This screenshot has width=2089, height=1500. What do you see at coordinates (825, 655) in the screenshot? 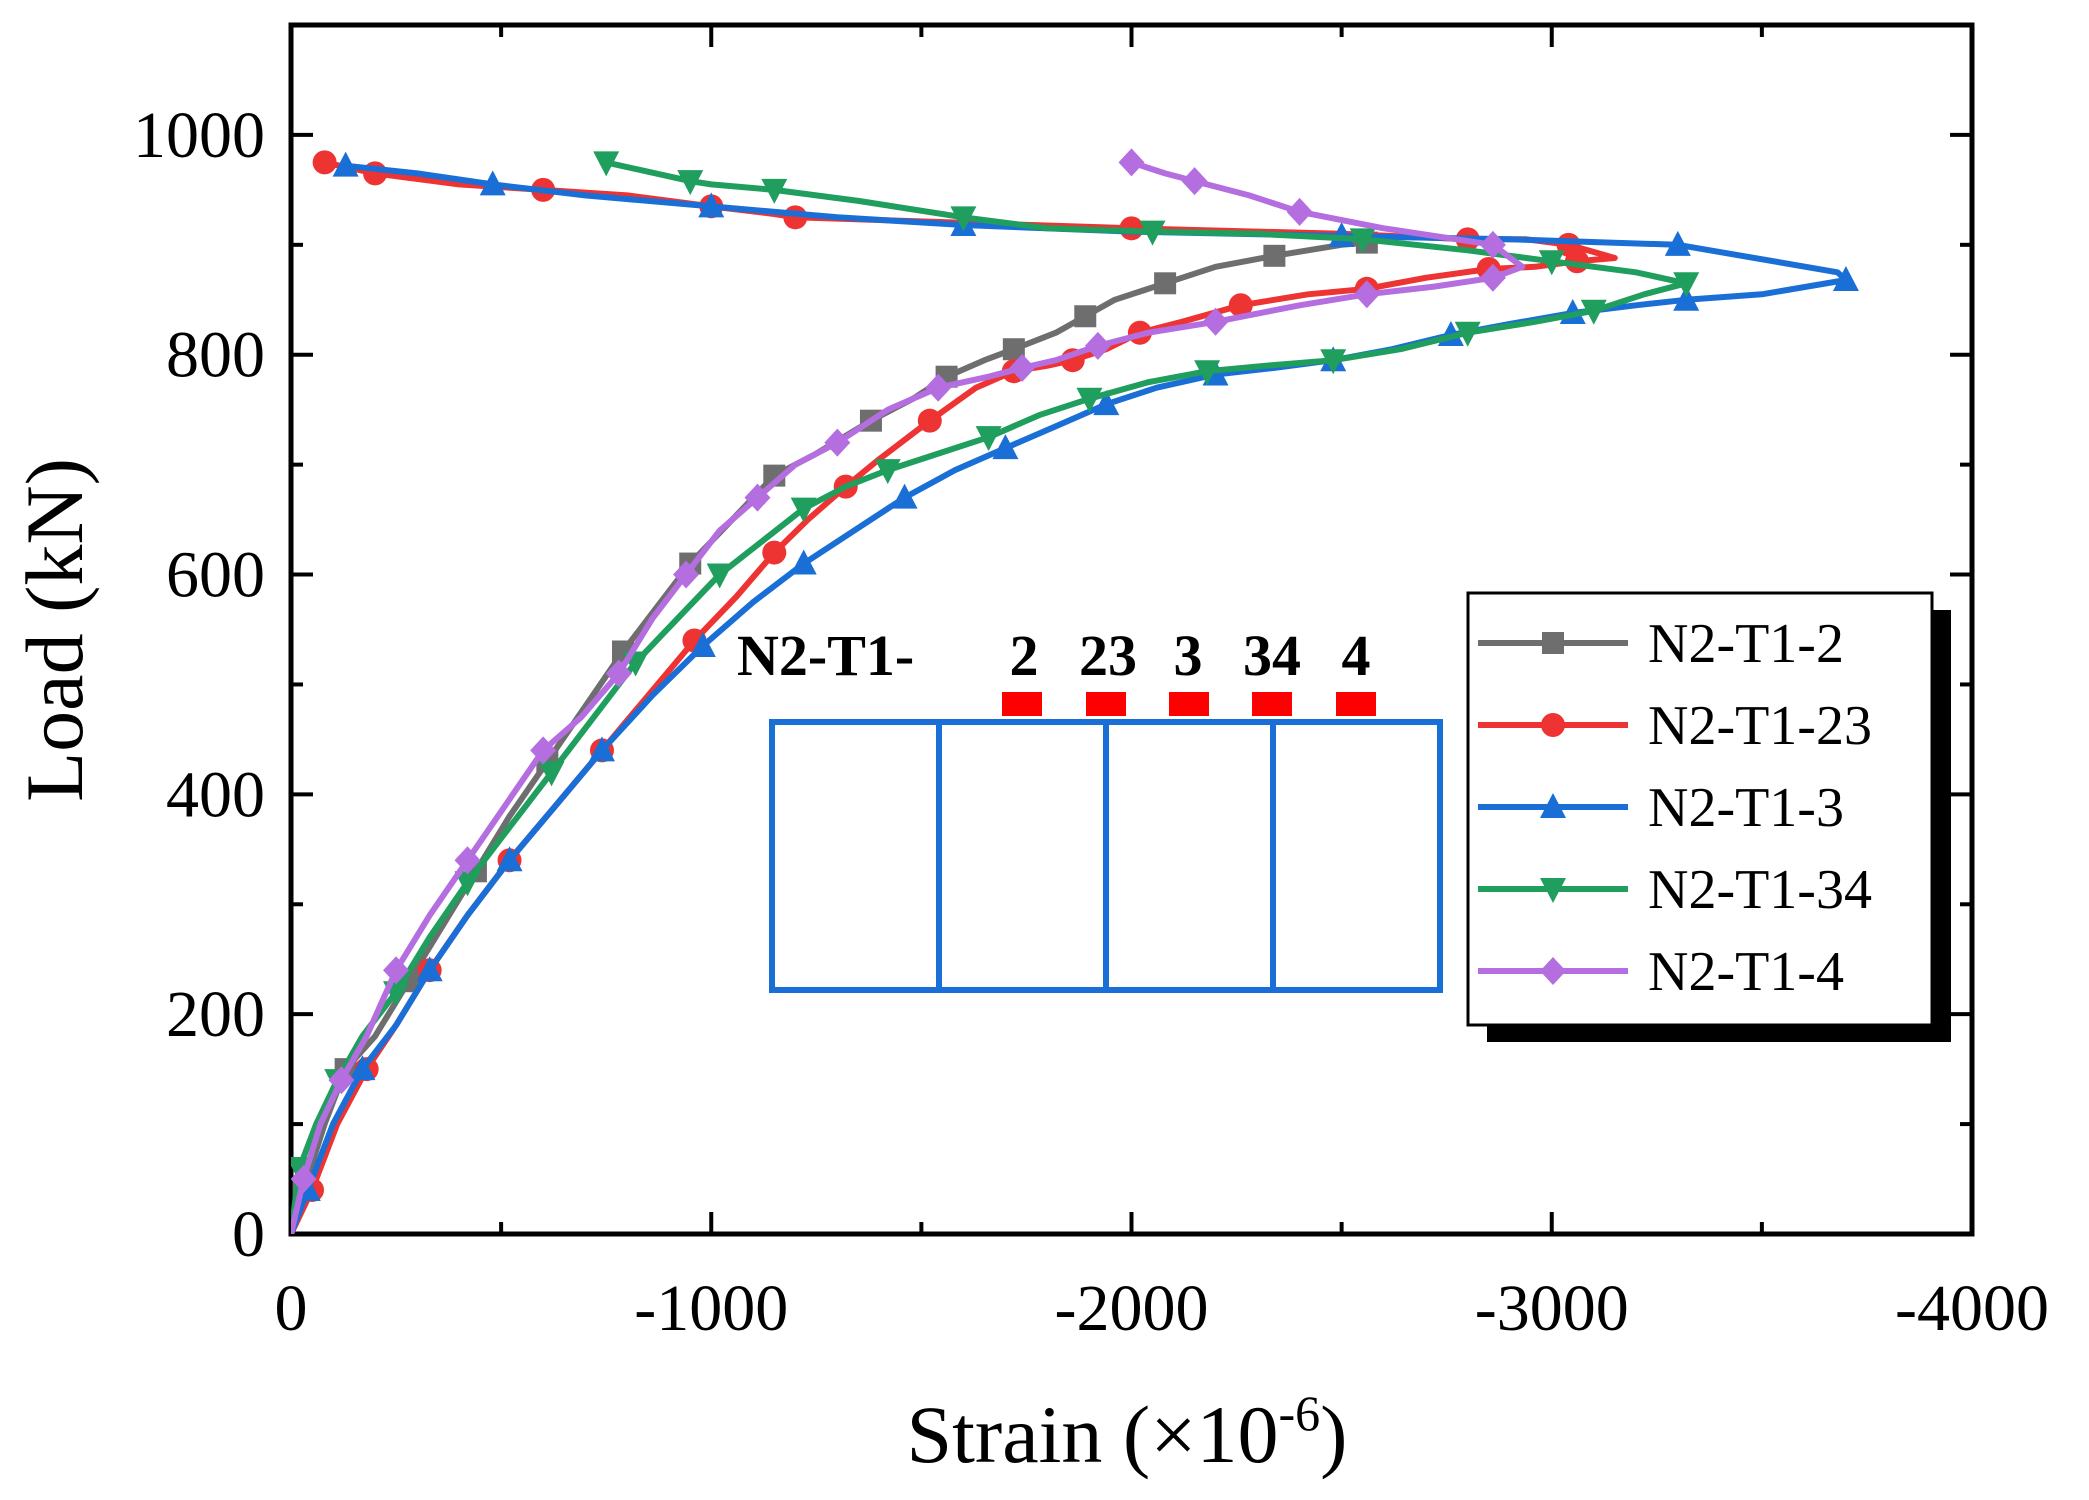
I see `inset-prefix-label: N2-T1-` at bounding box center [825, 655].